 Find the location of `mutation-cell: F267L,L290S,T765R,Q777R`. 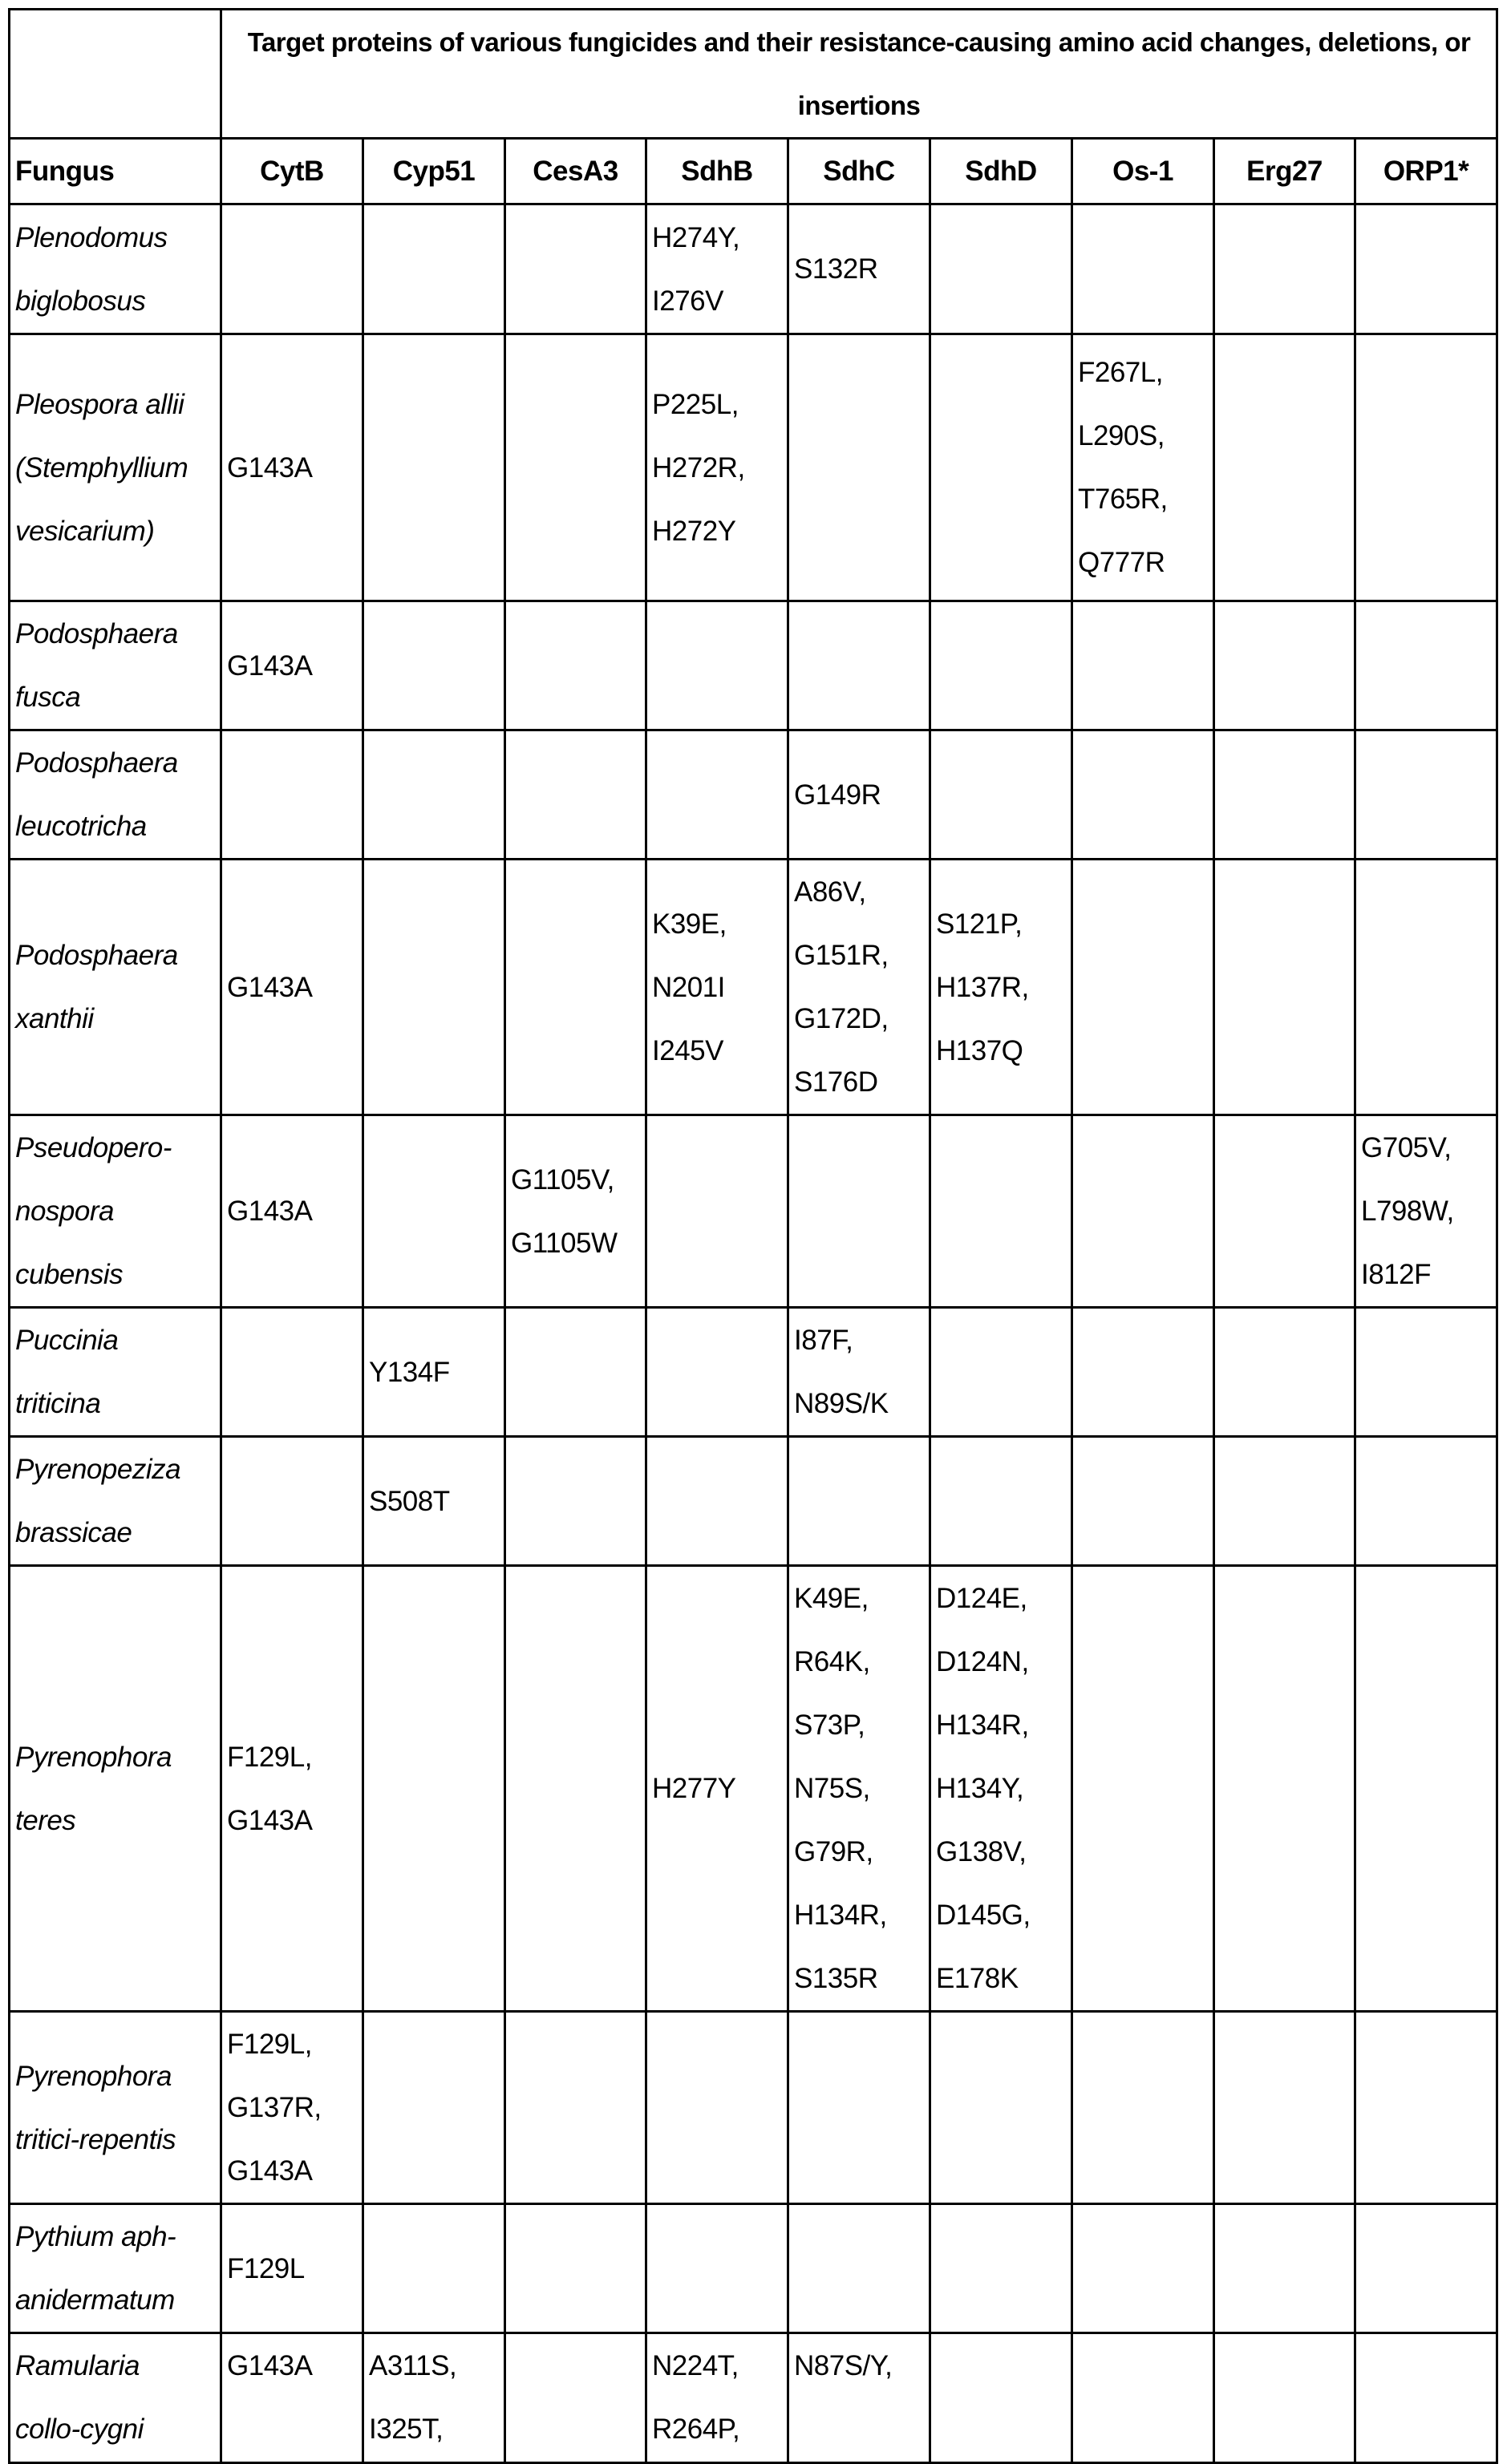

mutation-cell: F267L,L290S,T765R,Q777R is located at coordinates (1143, 467).